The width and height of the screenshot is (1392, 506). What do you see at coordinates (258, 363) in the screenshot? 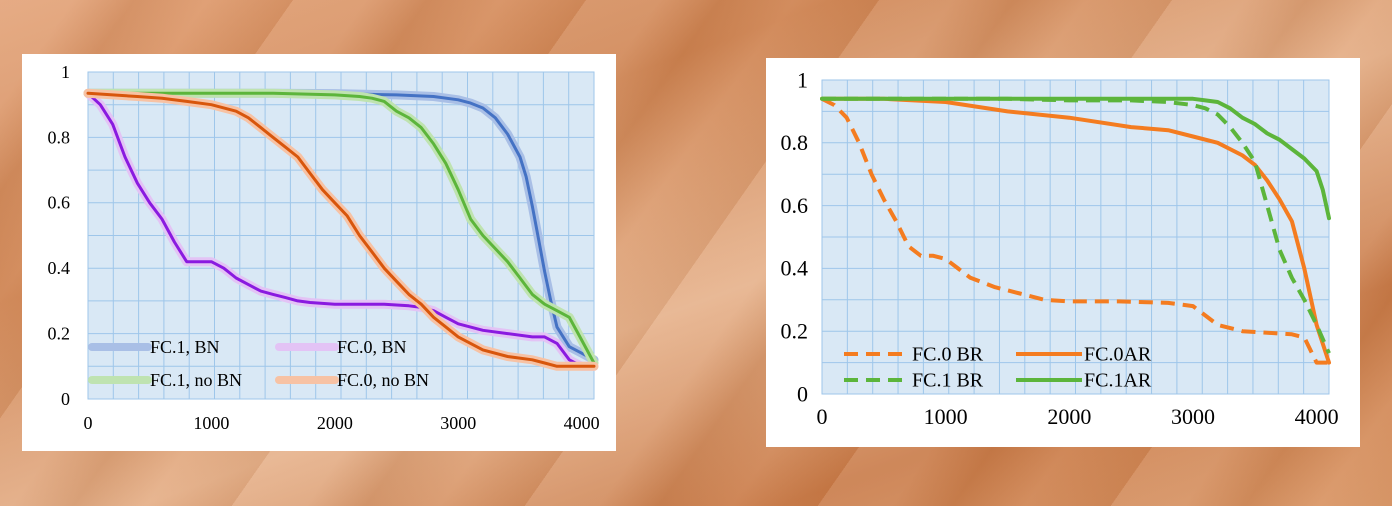
I see `legend: FC.1, BN FC.0, BN FC.1, no BN FC.0, no BN` at bounding box center [258, 363].